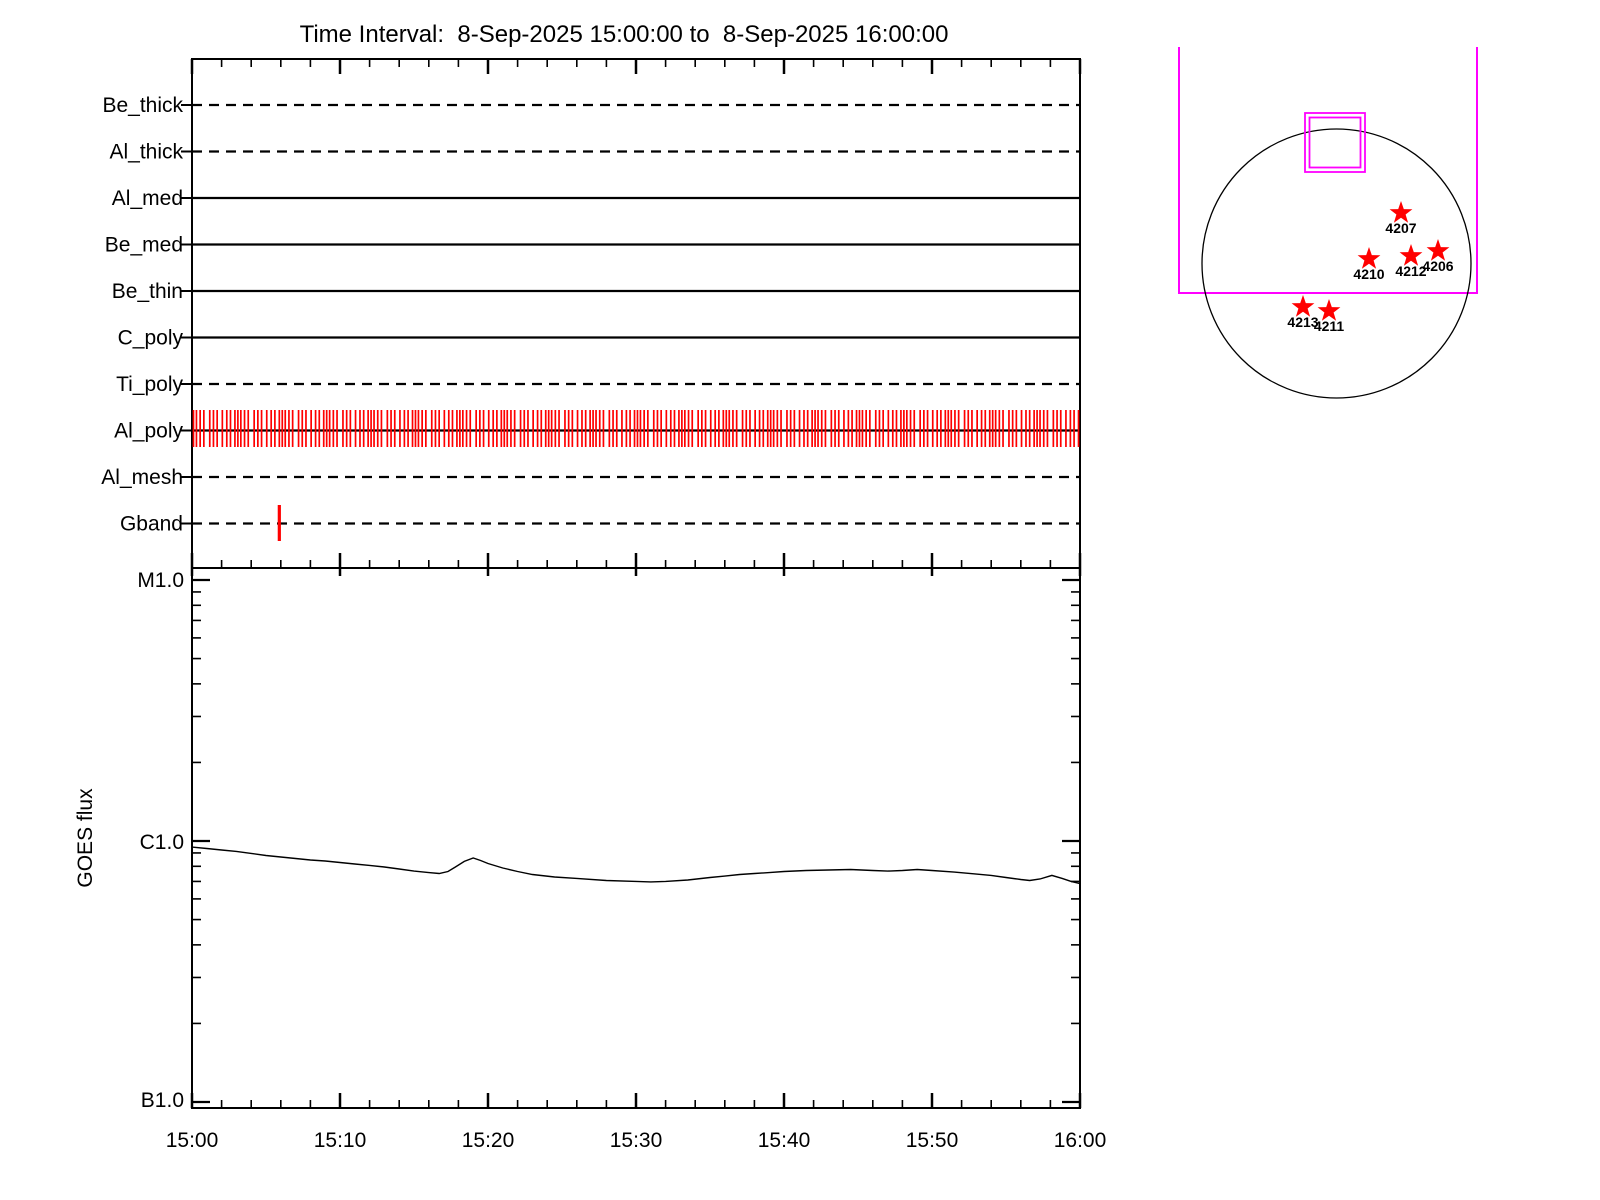 The image size is (1600, 1200). I want to click on solar-limb-circle, so click(1336, 263).